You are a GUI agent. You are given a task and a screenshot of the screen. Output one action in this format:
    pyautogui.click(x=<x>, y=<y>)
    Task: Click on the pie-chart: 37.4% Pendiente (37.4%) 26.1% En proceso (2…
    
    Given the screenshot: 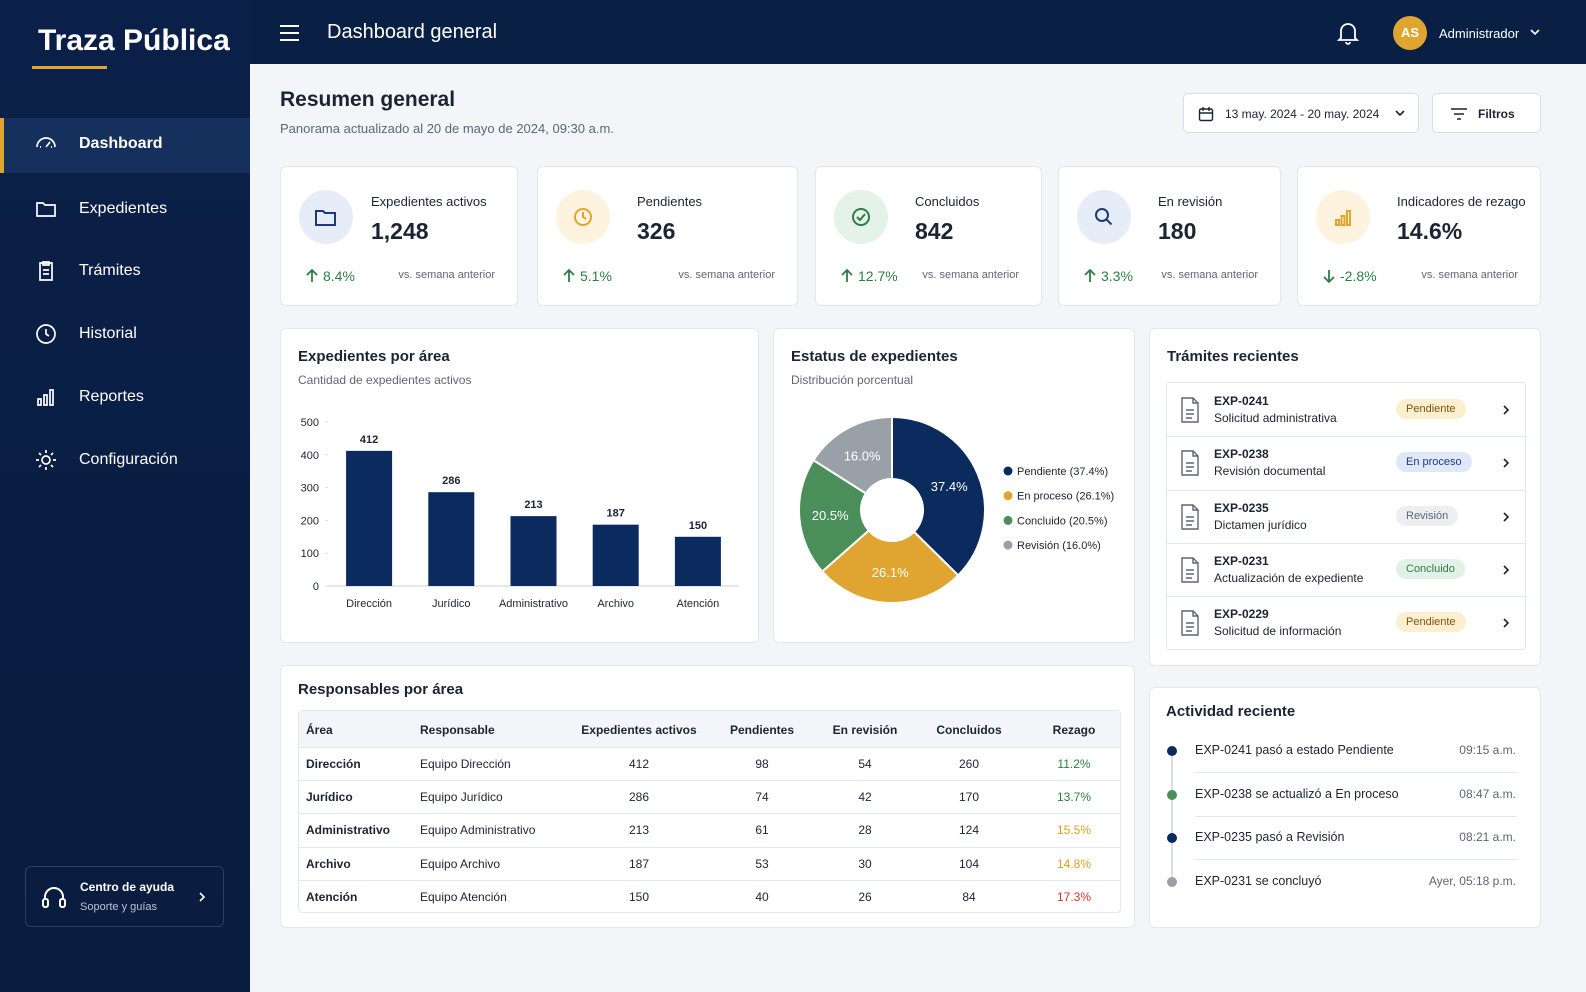 What is the action you would take?
    pyautogui.click(x=956, y=509)
    